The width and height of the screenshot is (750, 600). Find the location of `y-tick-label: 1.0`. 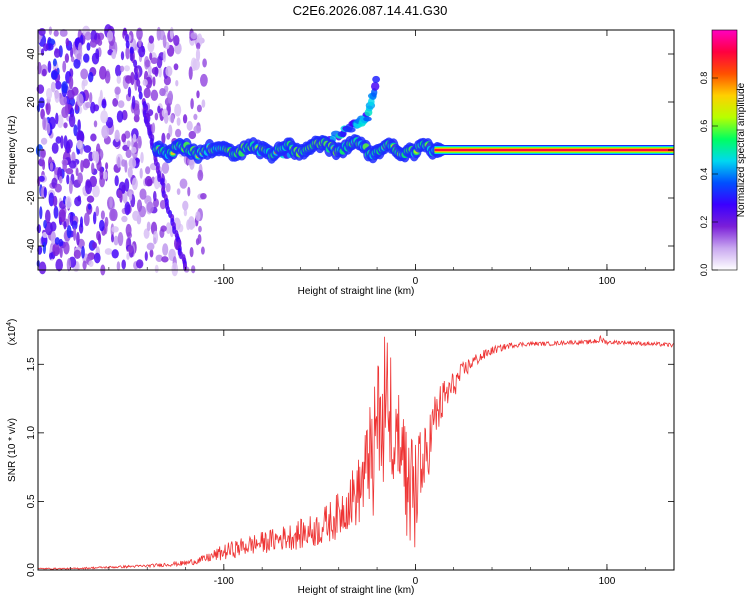

y-tick-label: 1.0 is located at coordinates (31, 432).